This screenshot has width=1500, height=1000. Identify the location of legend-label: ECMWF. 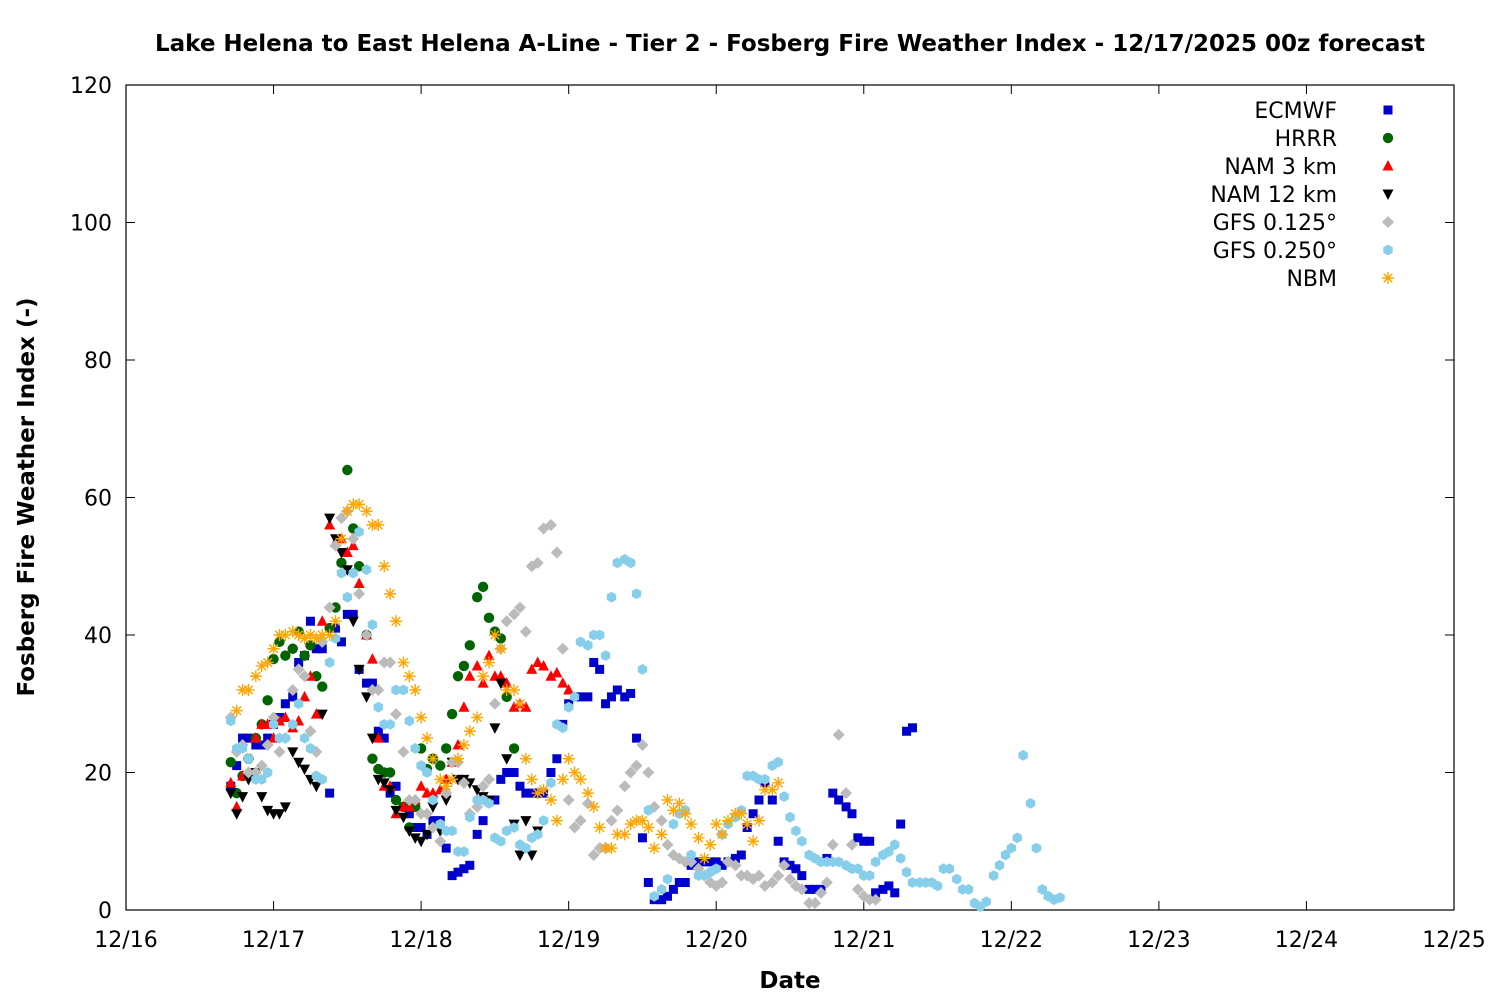
(1295, 111).